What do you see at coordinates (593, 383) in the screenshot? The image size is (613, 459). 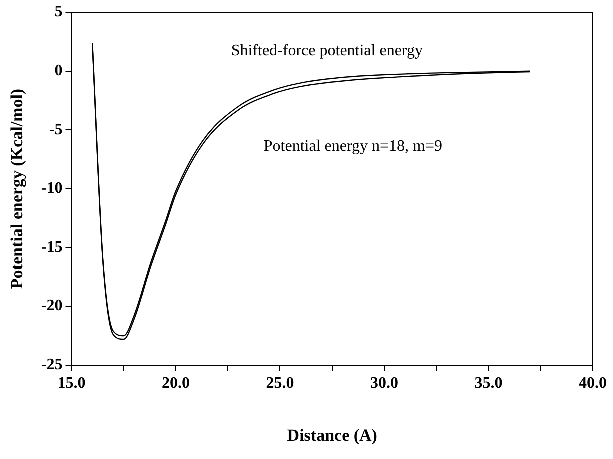 I see `x-tick-label: 40.0` at bounding box center [593, 383].